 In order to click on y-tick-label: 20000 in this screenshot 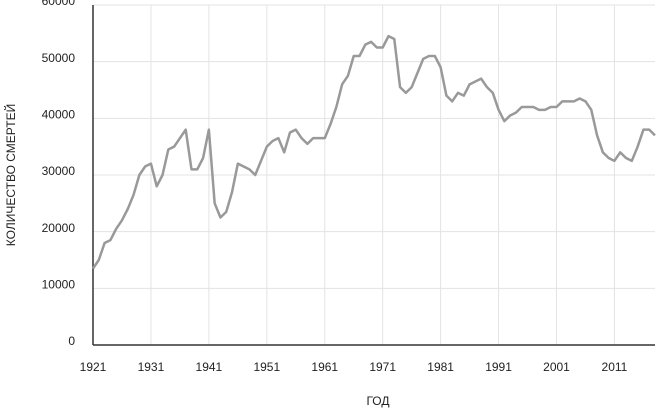, I will do `click(59, 228)`.